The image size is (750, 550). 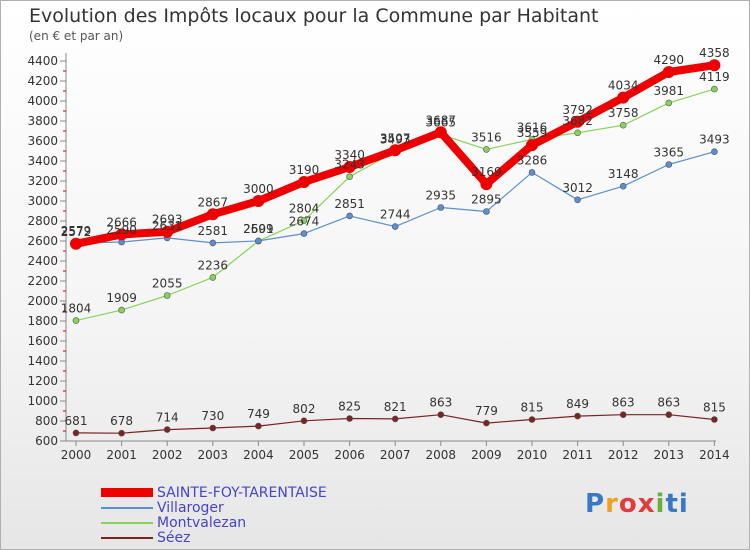 I want to click on data-label-sainte-foy-tarentaise: 3190, so click(x=304, y=170).